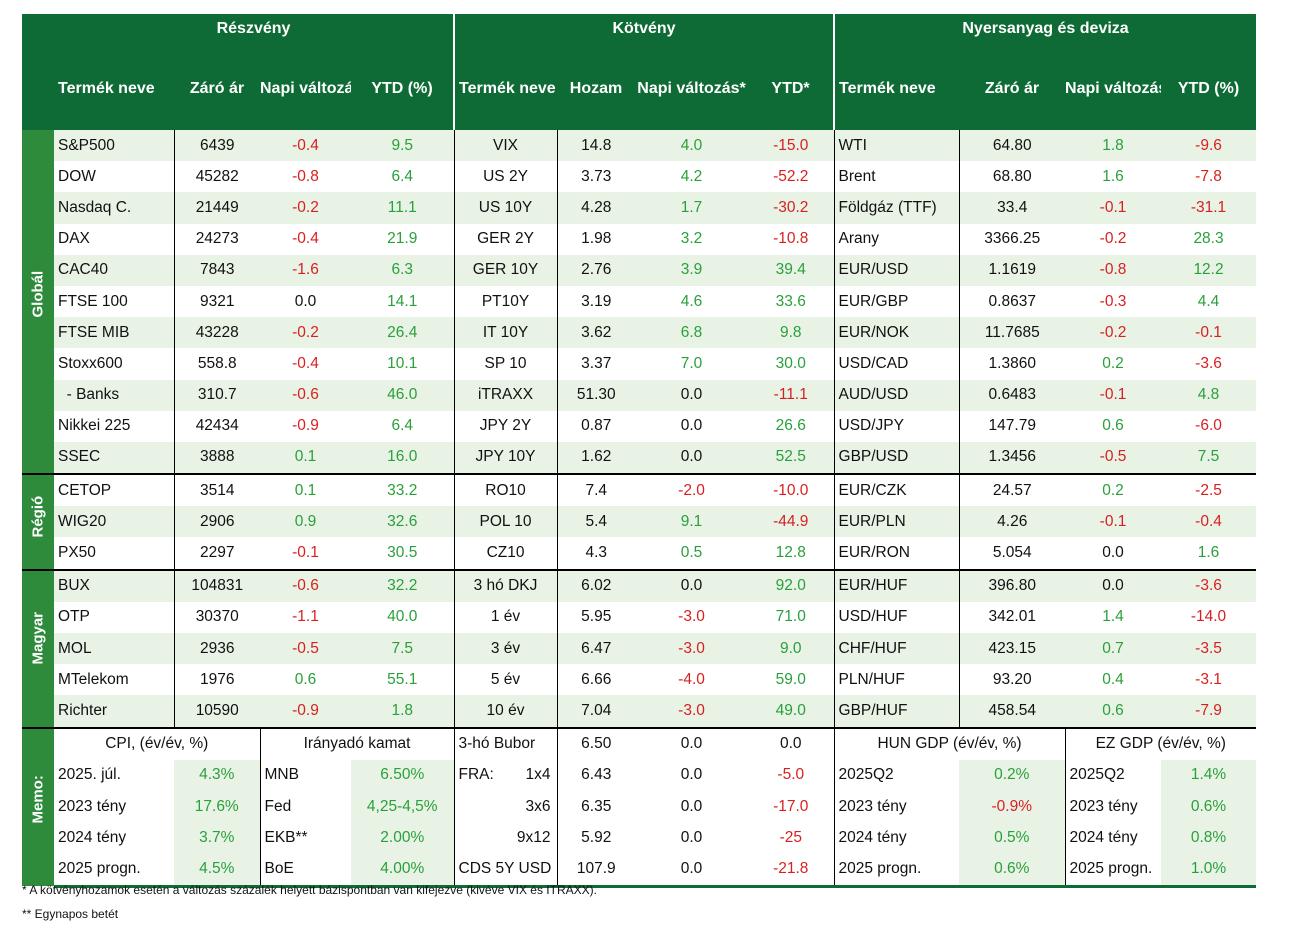 This screenshot has width=1289, height=928. What do you see at coordinates (692, 553) in the screenshot?
I see `daily-change: 0.5` at bounding box center [692, 553].